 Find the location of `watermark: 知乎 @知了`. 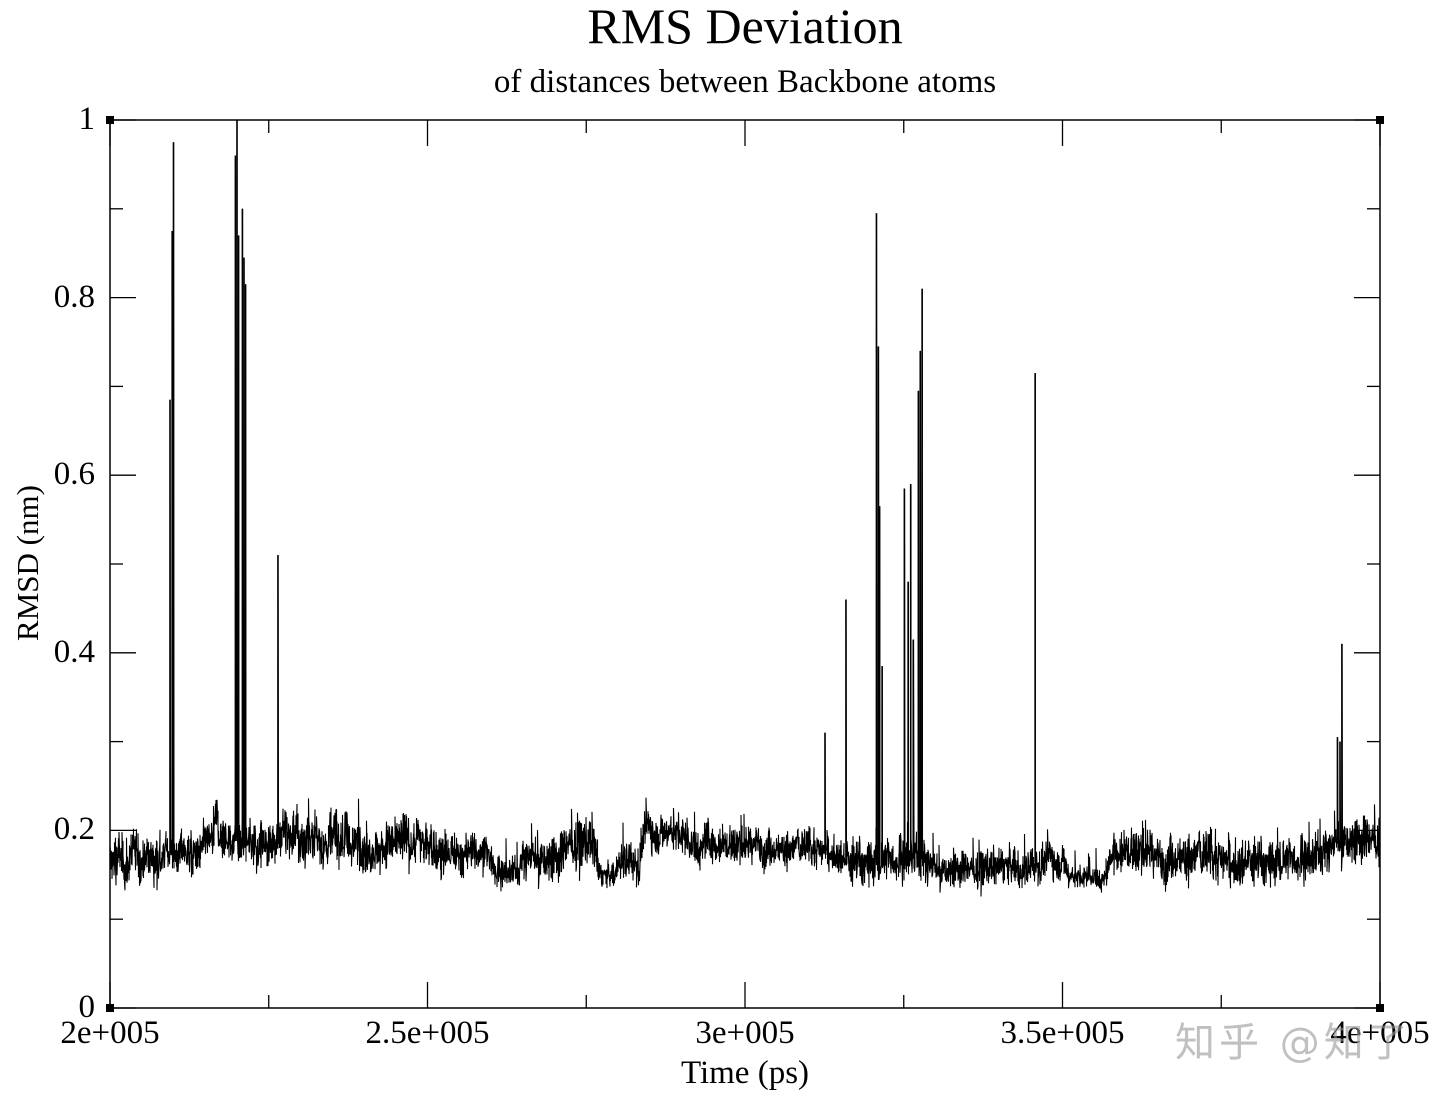

watermark: 知乎 @知了 is located at coordinates (1293, 1043).